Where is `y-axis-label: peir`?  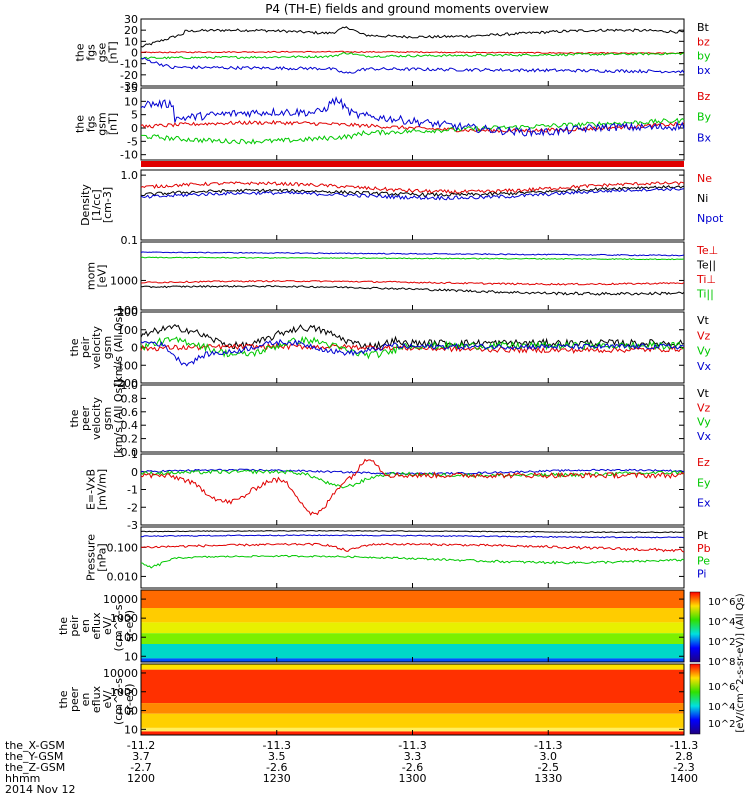
y-axis-label: peir is located at coordinates (85, 347).